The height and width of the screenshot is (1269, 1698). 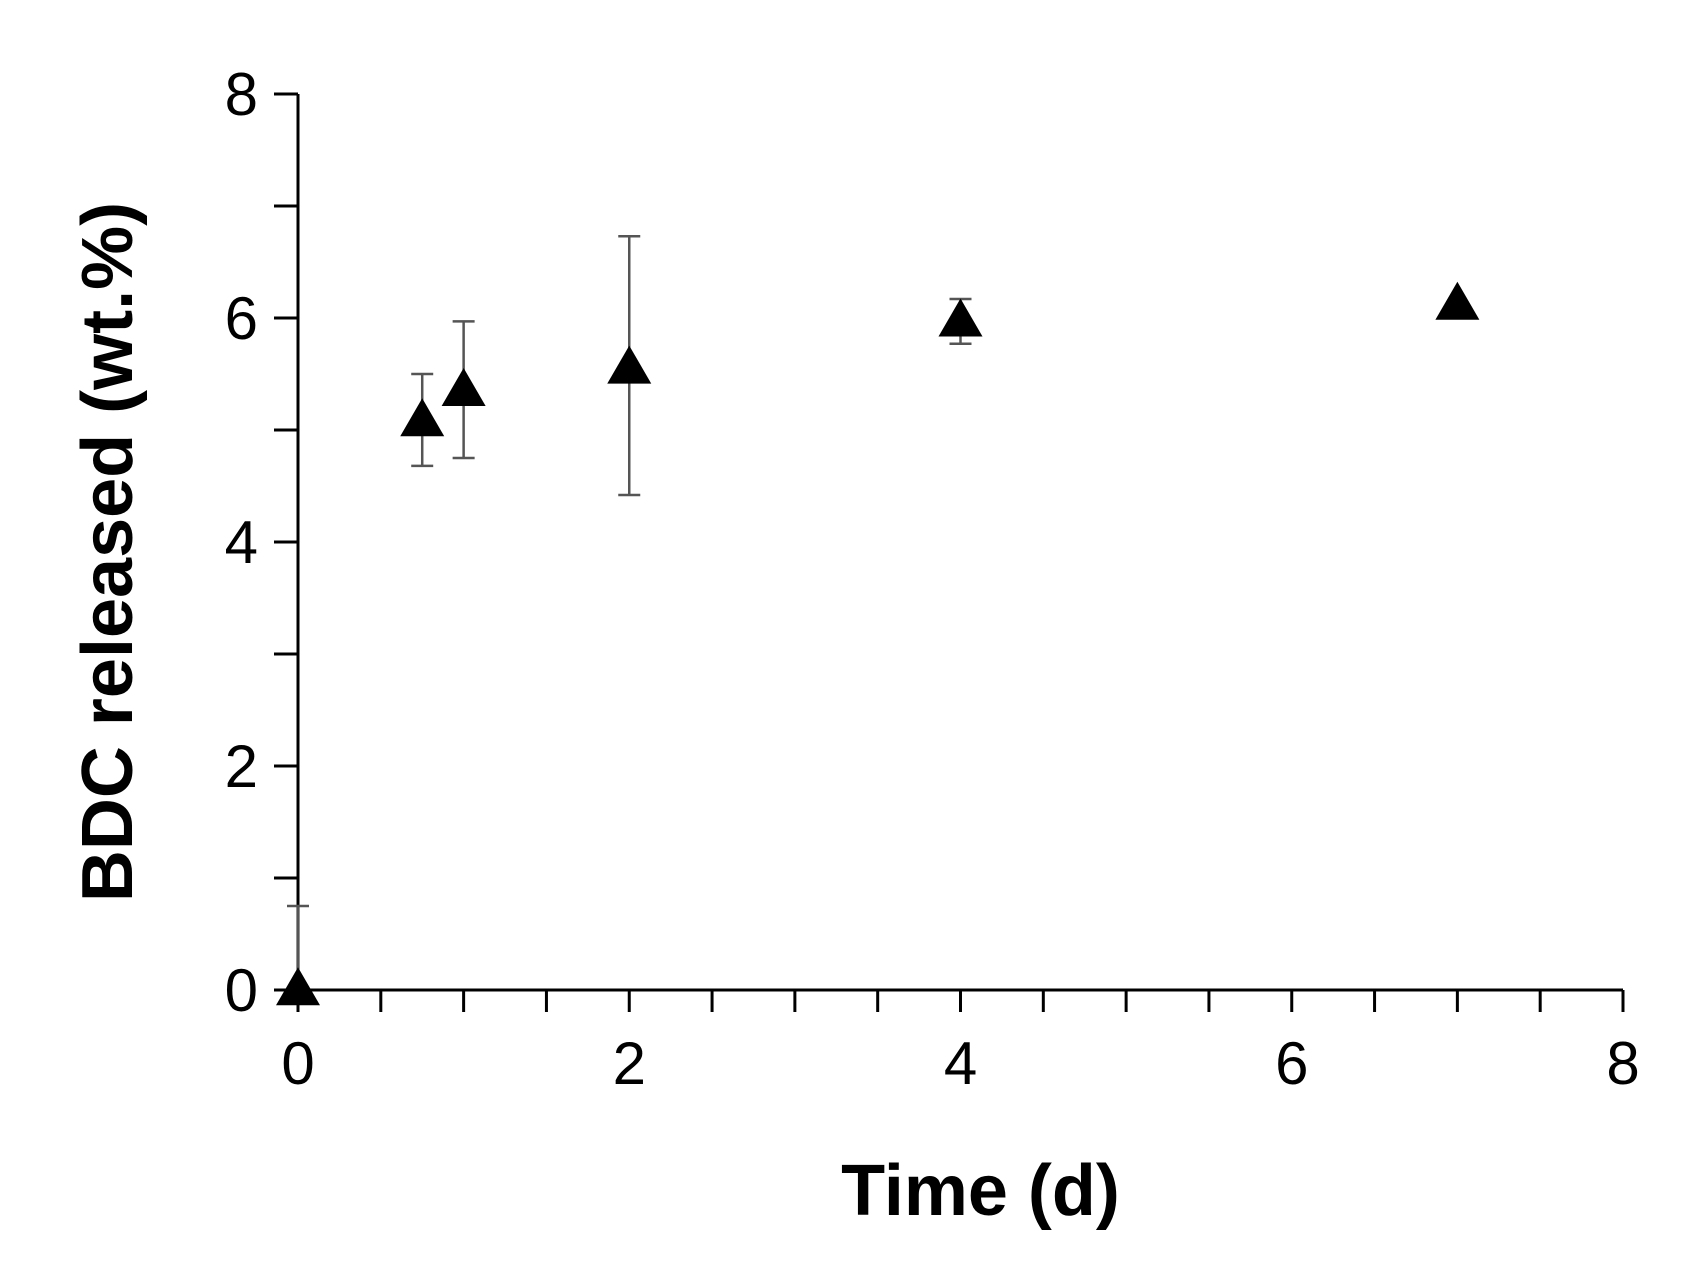 I want to click on y-tick-label: 2, so click(x=241, y=766).